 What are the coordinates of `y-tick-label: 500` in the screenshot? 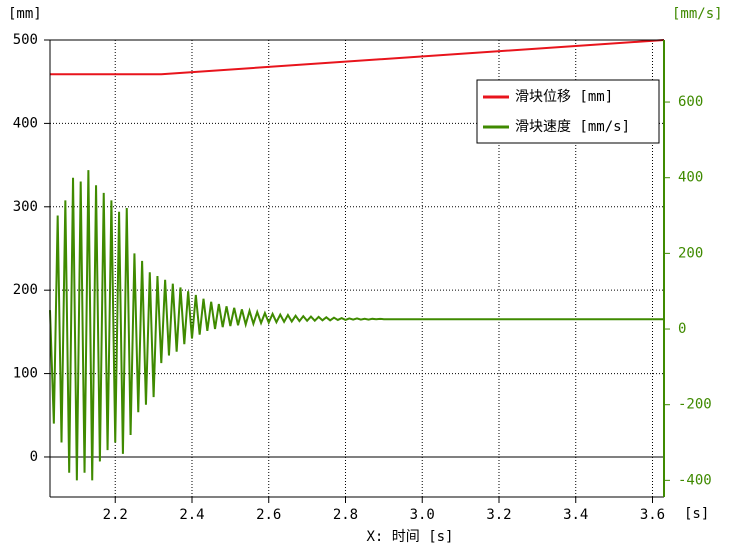 It's located at (25, 40).